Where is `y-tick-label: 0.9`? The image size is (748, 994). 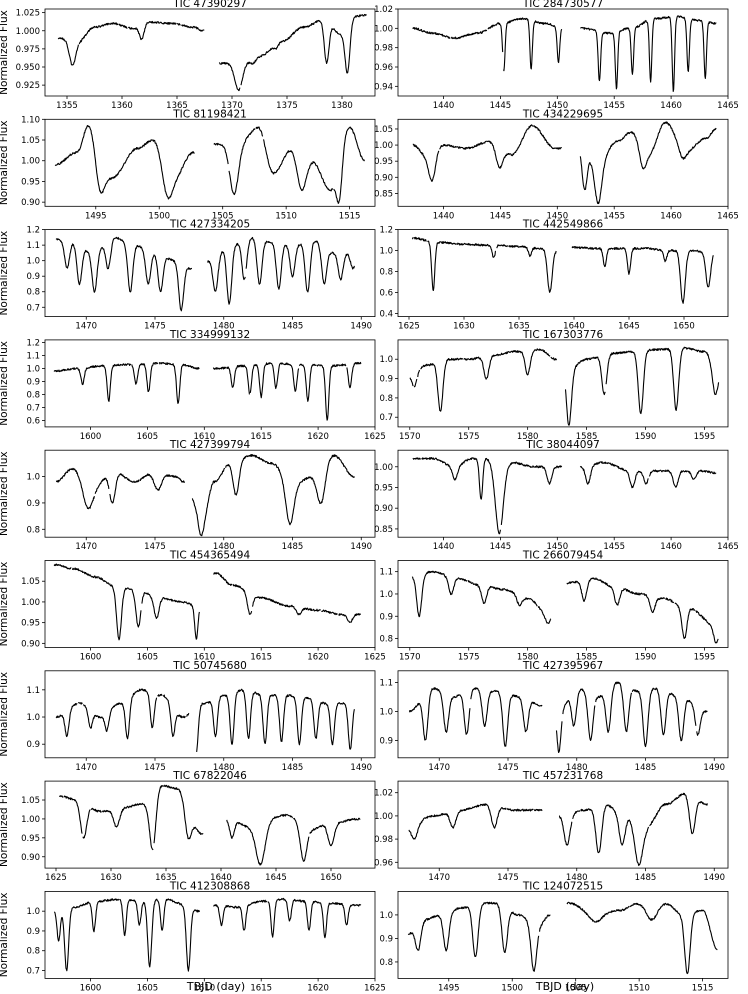
y-tick-label: 0.9 is located at coordinates (33, 382).